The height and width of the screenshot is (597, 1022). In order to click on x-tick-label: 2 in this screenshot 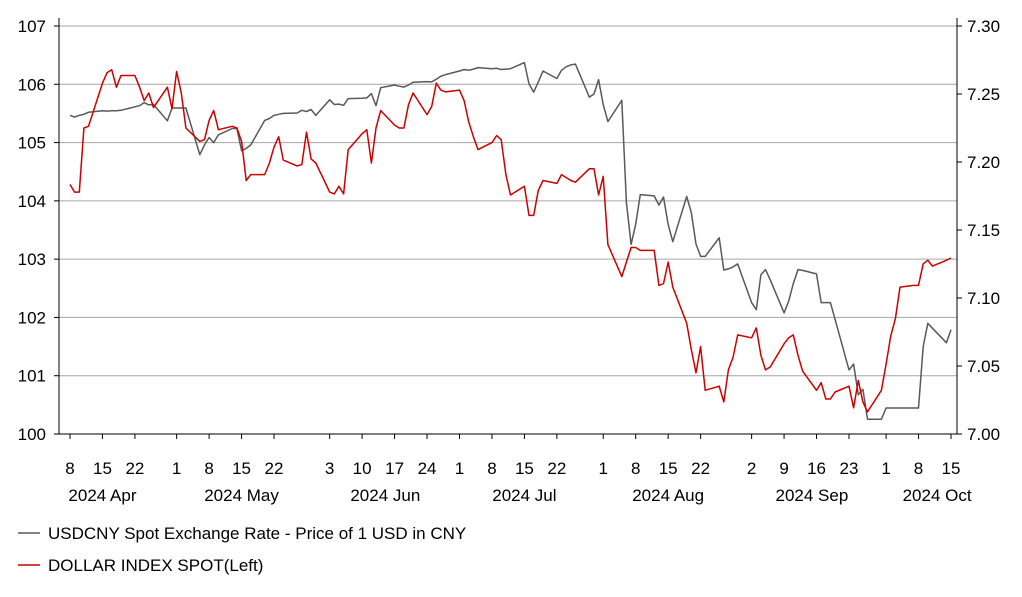, I will do `click(751, 468)`.